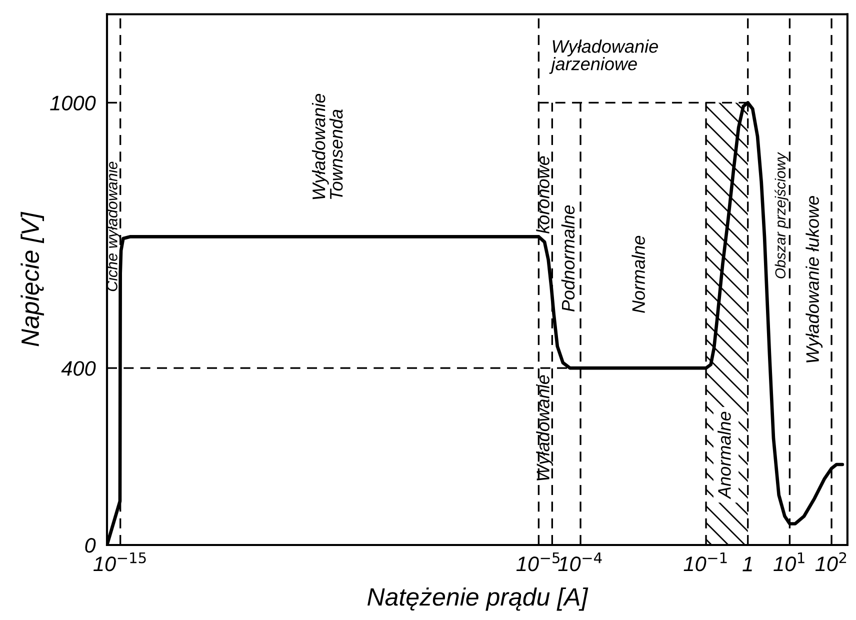  What do you see at coordinates (638, 274) in the screenshot?
I see `annotation: Normalne` at bounding box center [638, 274].